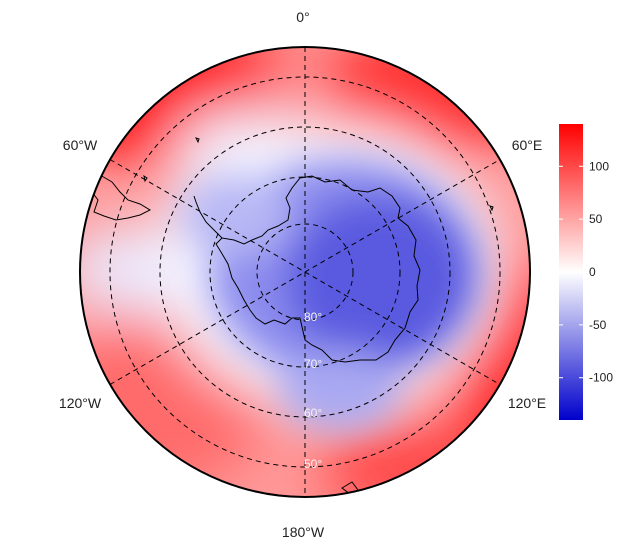 This screenshot has height=552, width=625. I want to click on longitude-label-lower-left: 120°W, so click(80, 403).